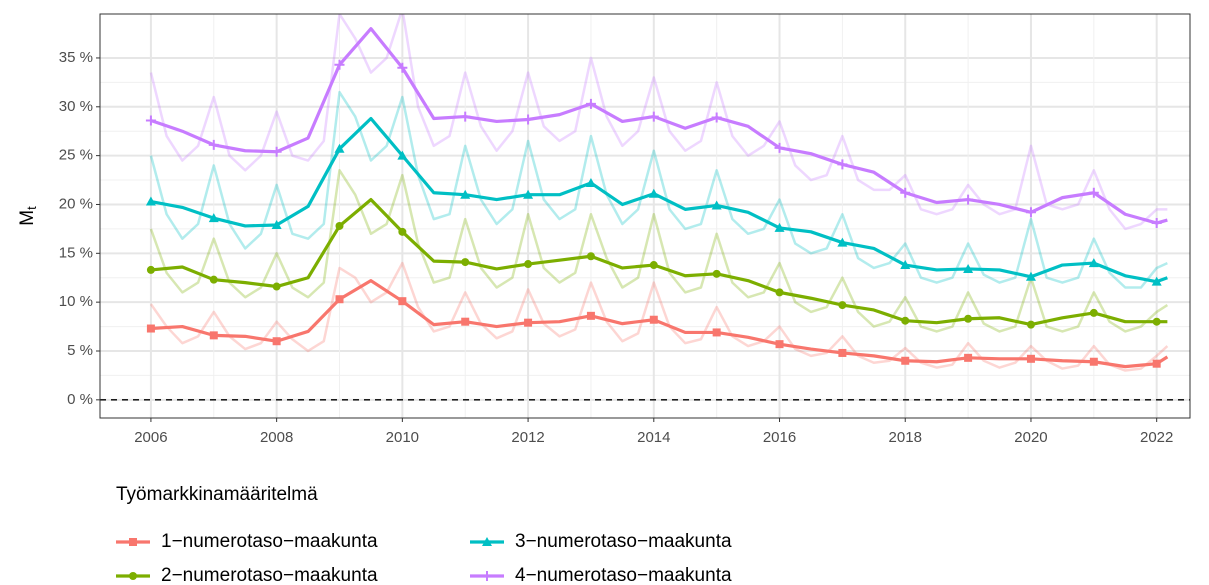  Describe the element at coordinates (276, 437) in the screenshot. I see `x-tick-label: 2008` at that location.